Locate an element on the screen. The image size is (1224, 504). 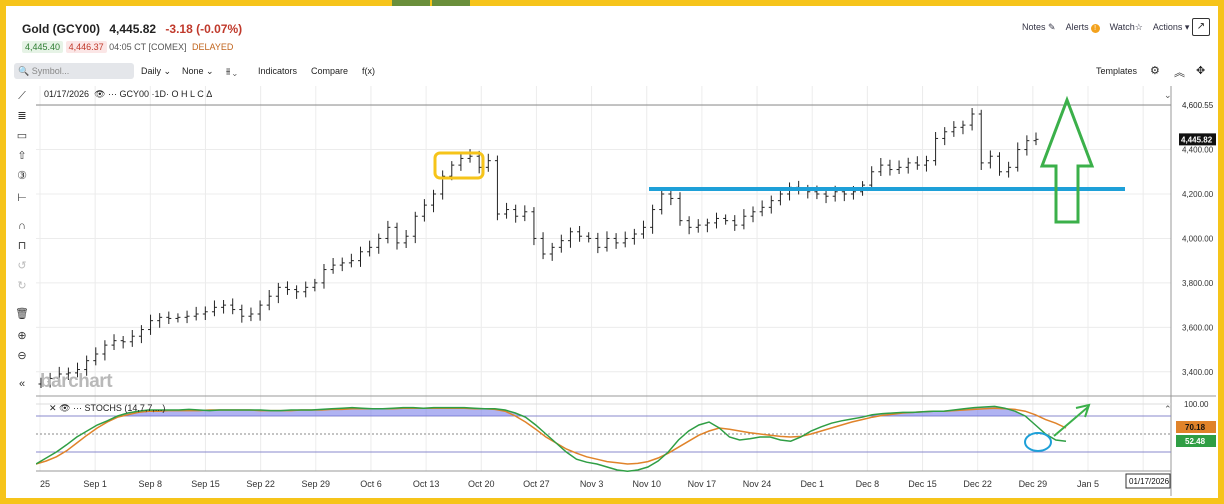
top-tab-strip is located at coordinates (411, 3).